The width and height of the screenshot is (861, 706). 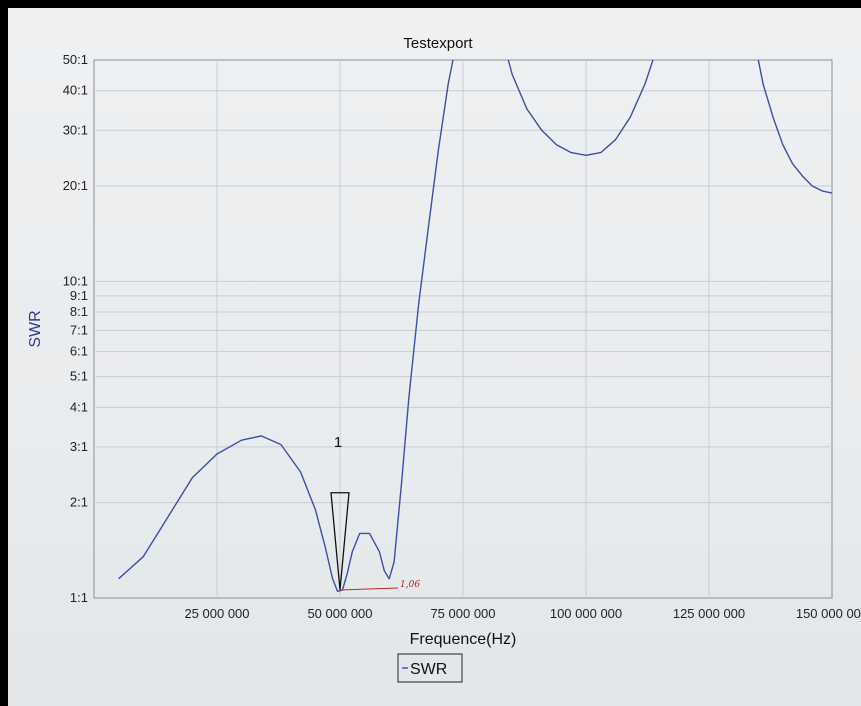 What do you see at coordinates (79, 329) in the screenshot?
I see `y-tick-label: 7:1` at bounding box center [79, 329].